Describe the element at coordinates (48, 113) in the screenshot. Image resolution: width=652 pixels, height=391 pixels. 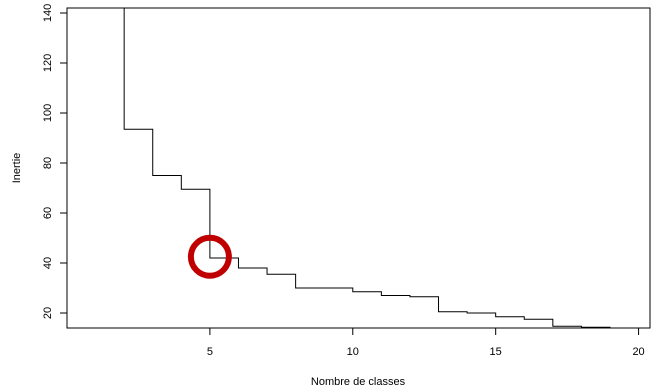
I see `y-tick-label: 100` at that location.